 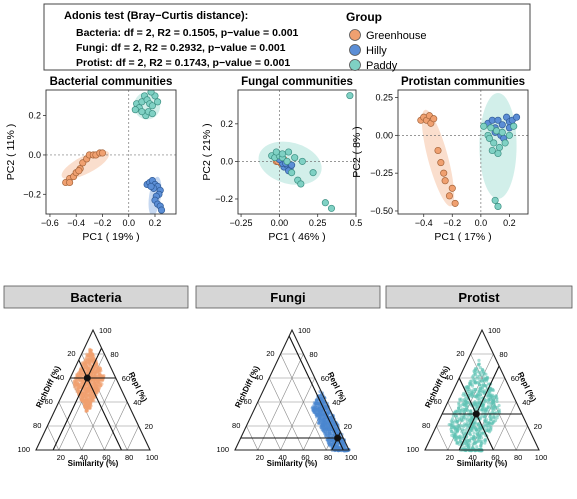 What do you see at coordinates (479, 408) in the screenshot?
I see `centroid-line` at bounding box center [479, 408].